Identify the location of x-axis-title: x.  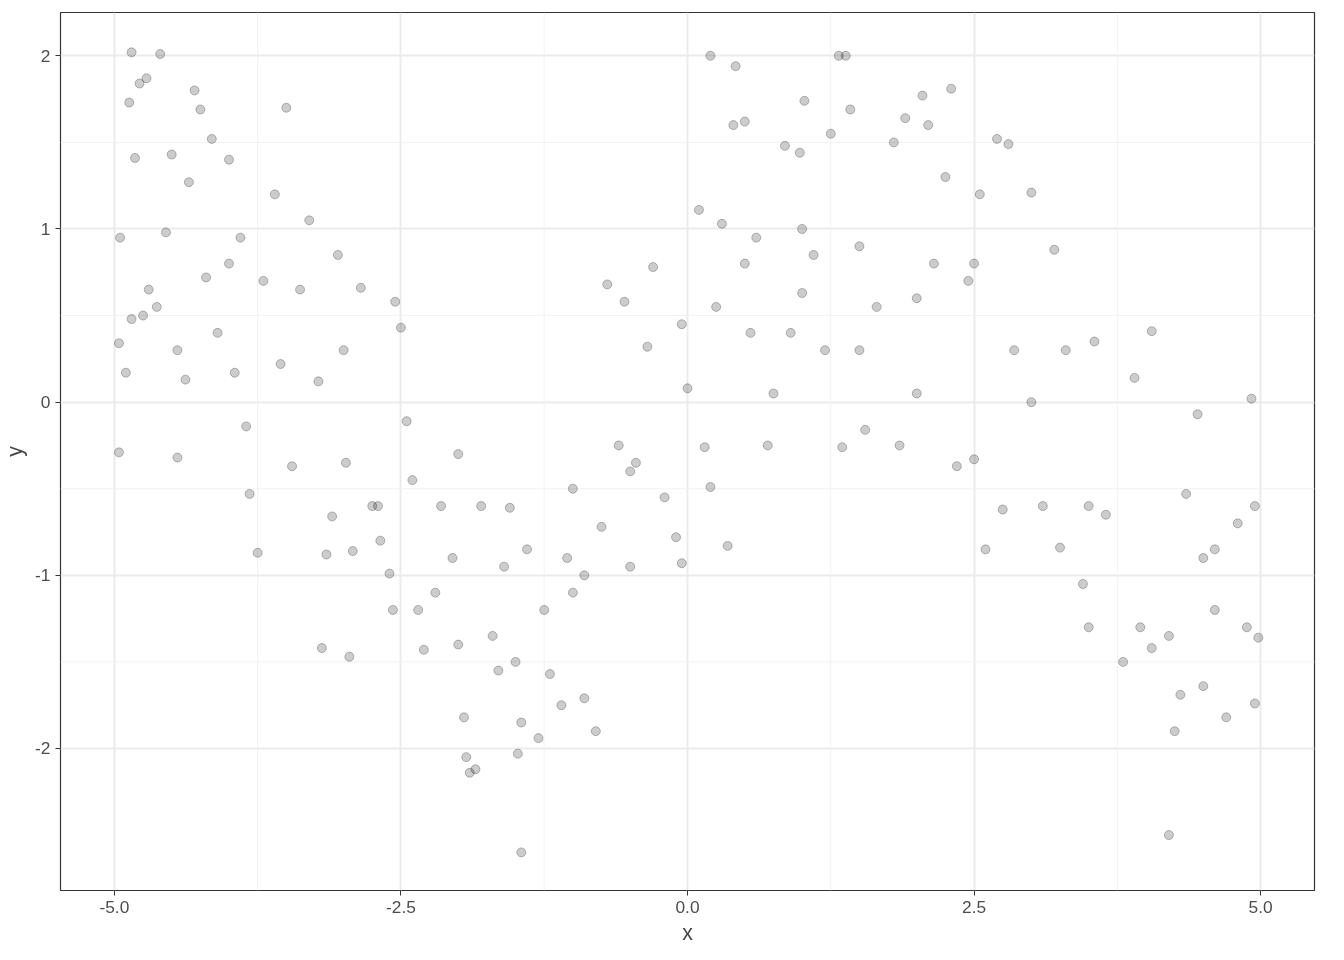
(688, 932).